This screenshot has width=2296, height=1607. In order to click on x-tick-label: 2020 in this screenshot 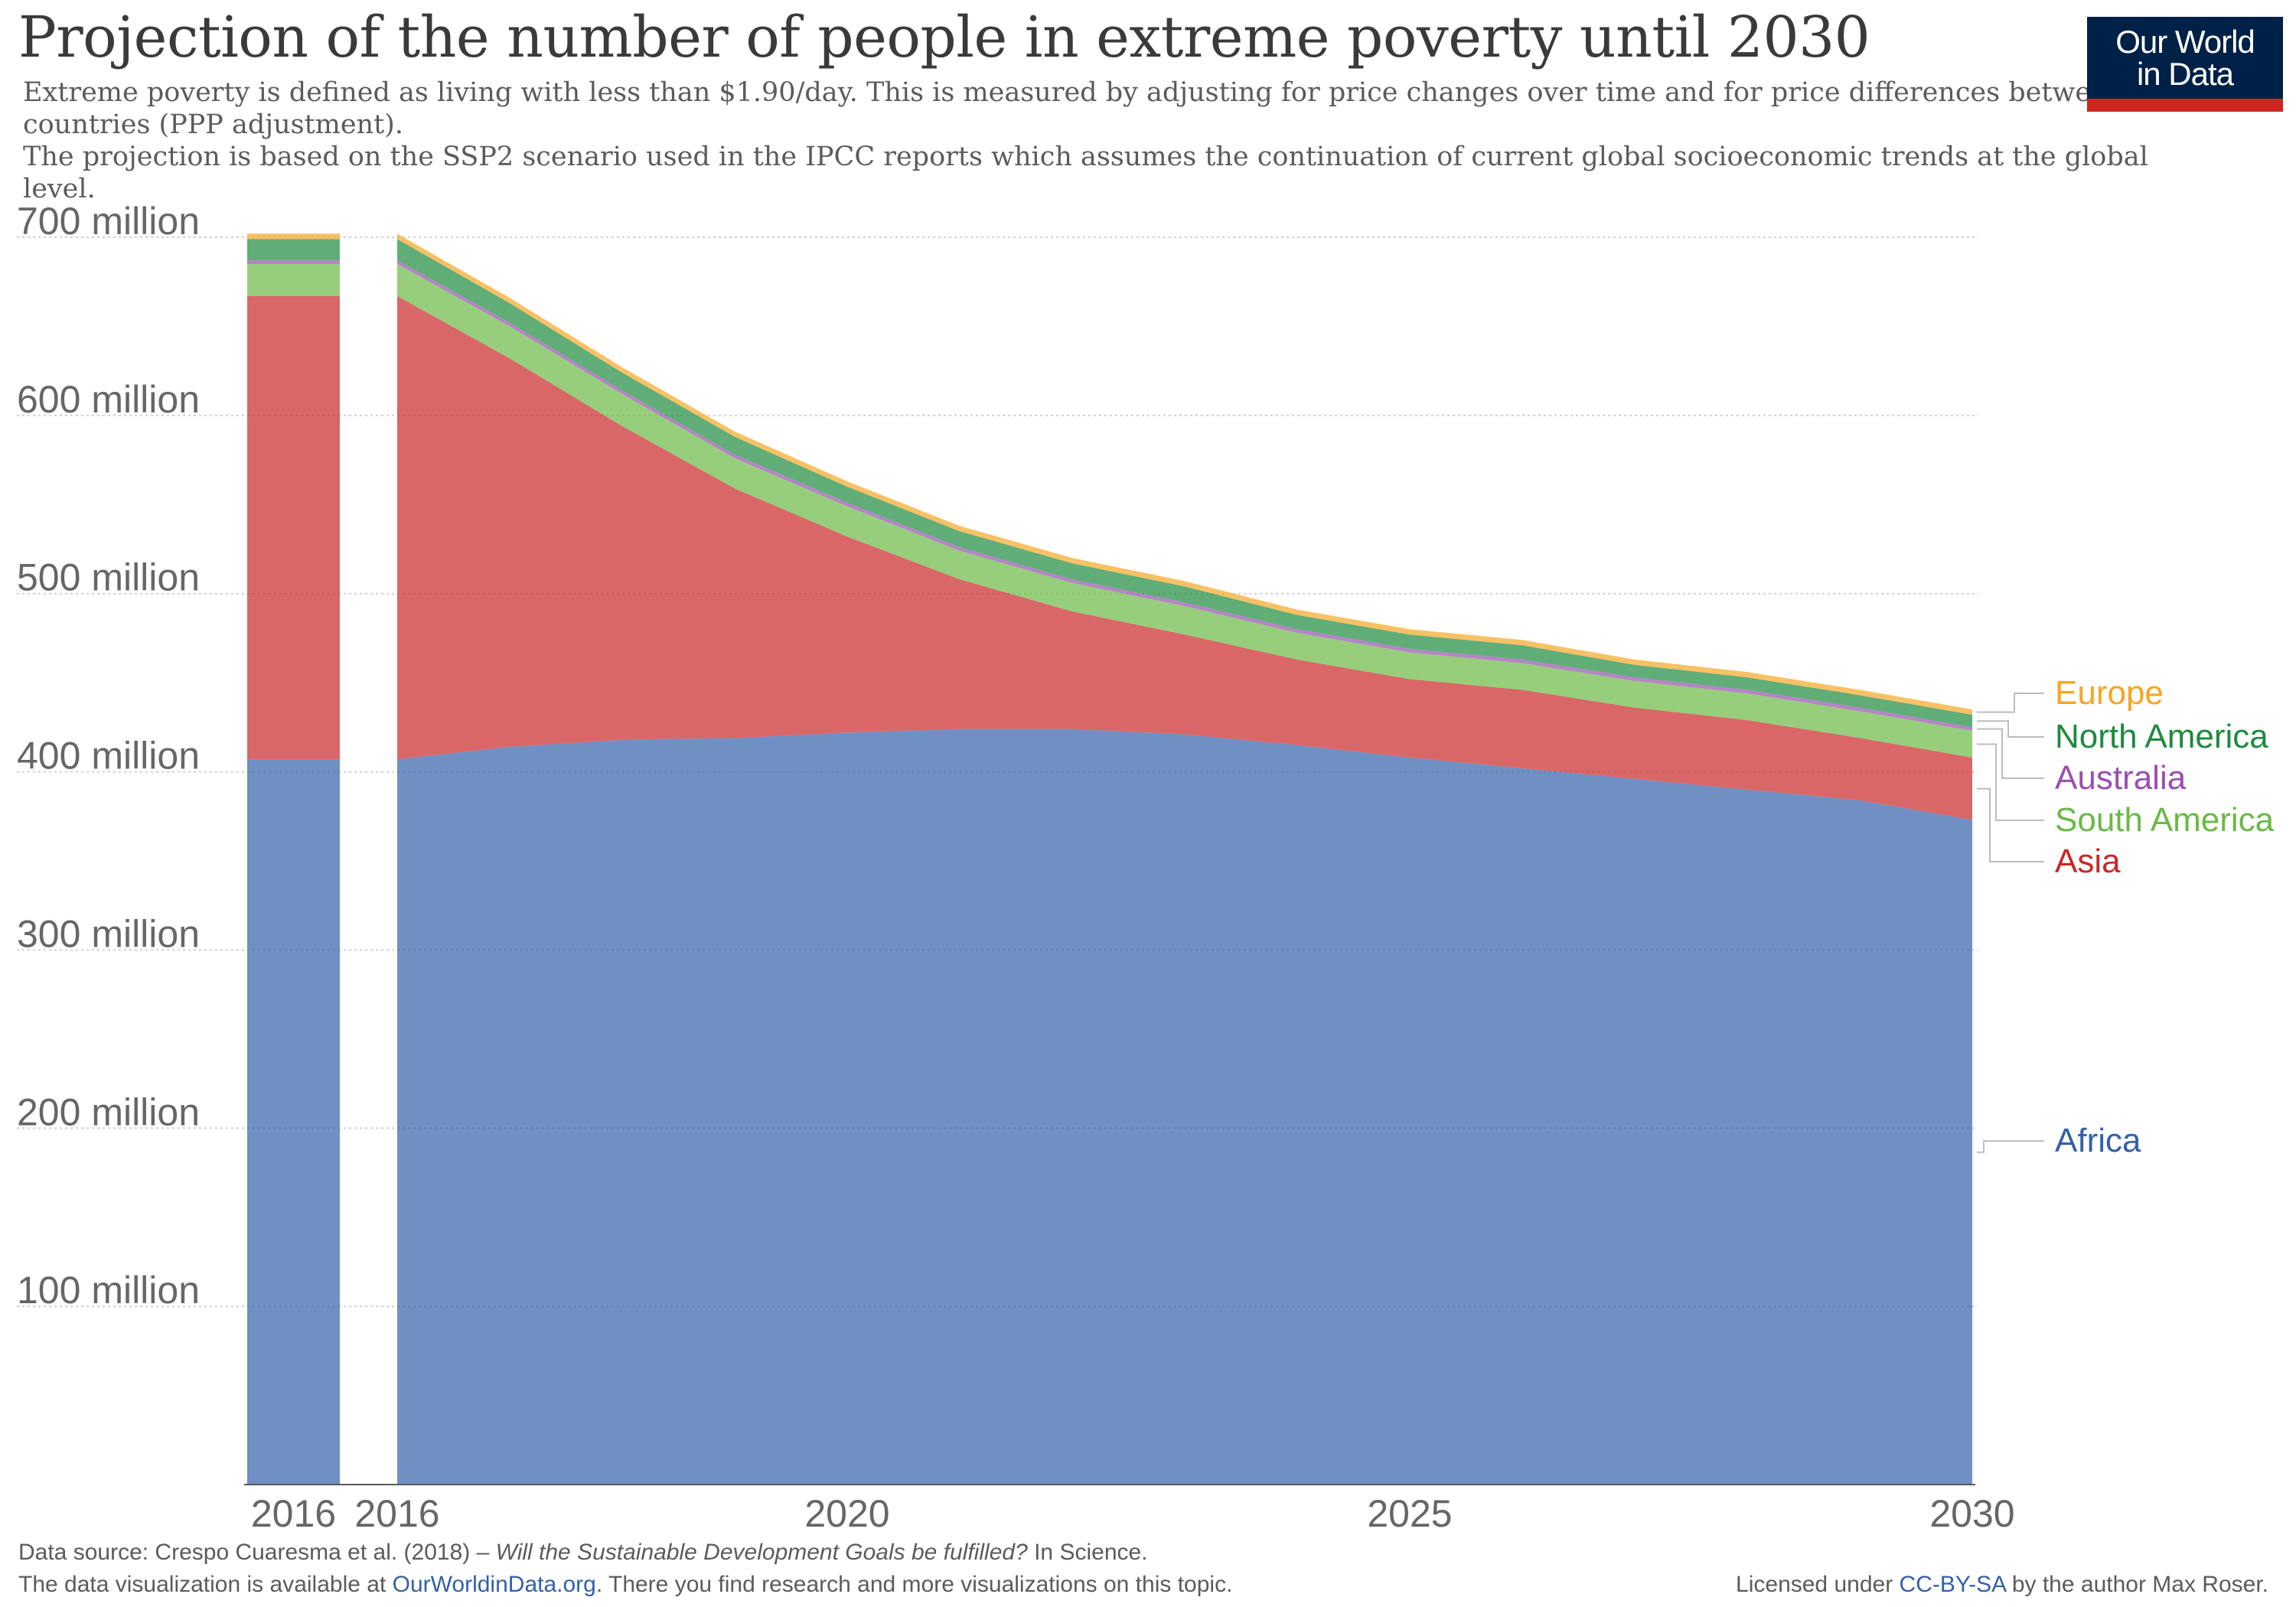, I will do `click(846, 1513)`.